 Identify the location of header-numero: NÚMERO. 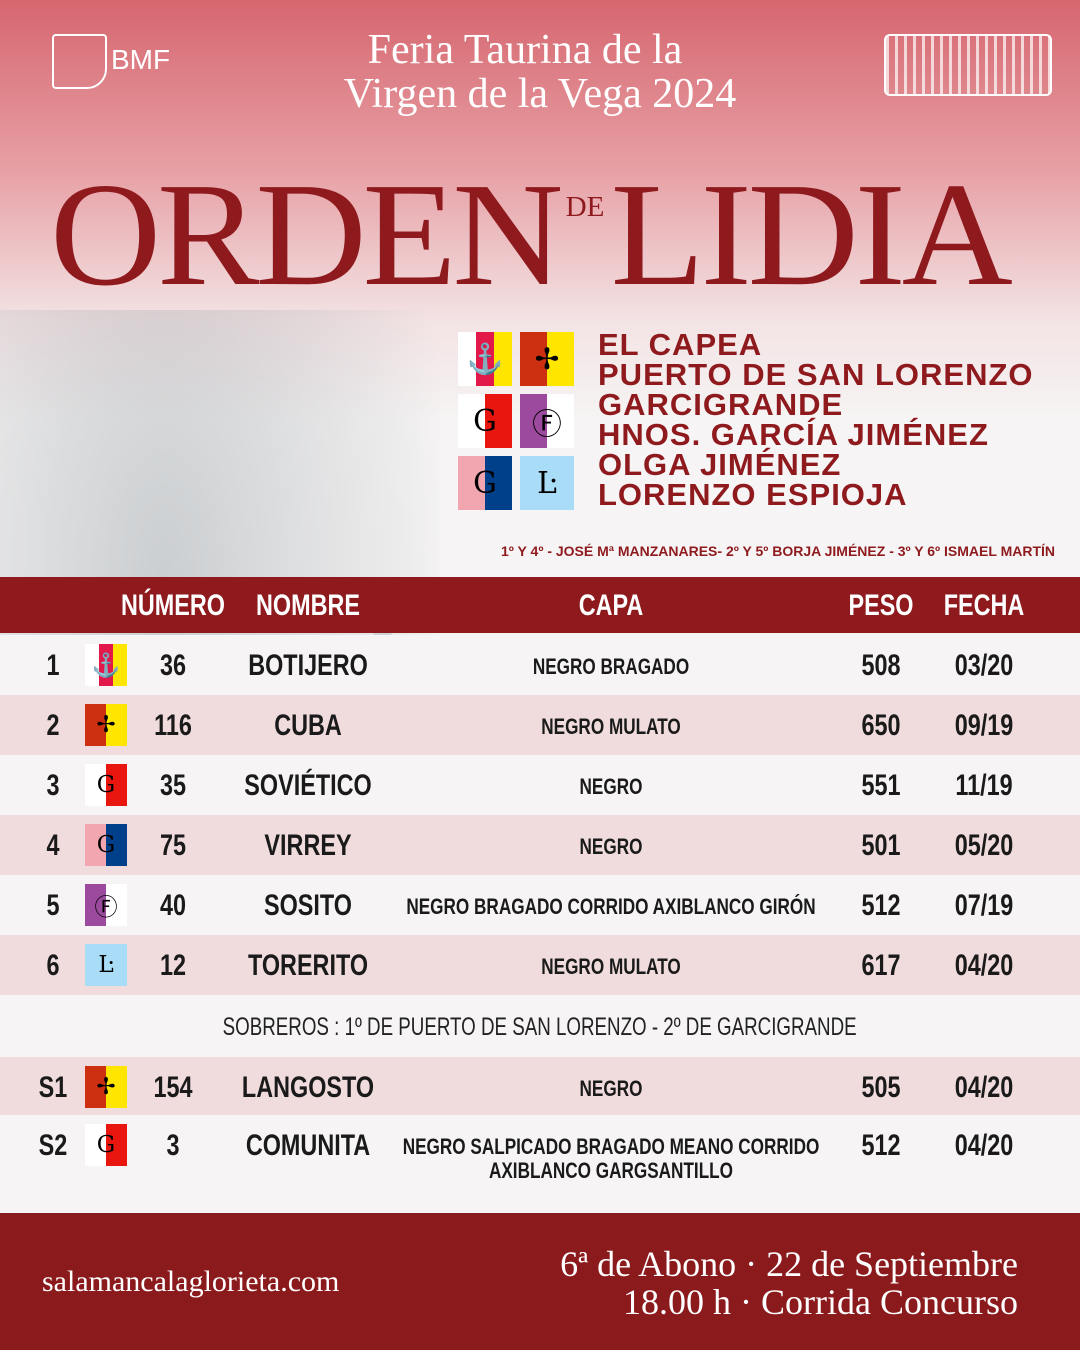
(173, 605).